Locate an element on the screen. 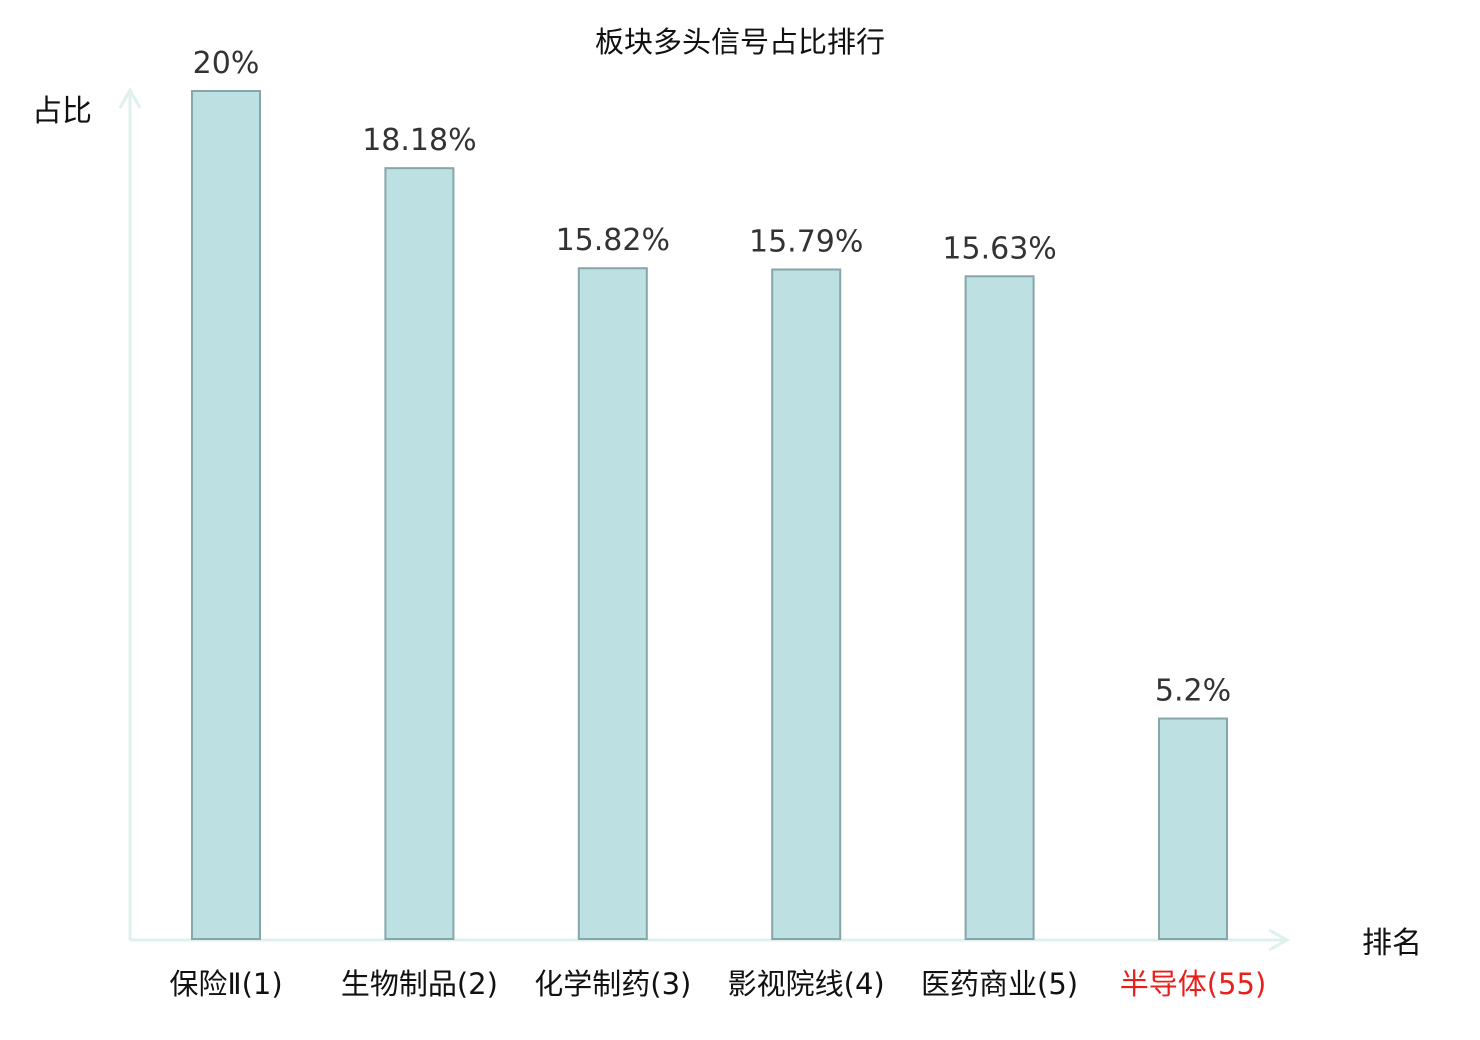 This screenshot has width=1480, height=1040. bar-value-label: 15.79% is located at coordinates (806, 242).